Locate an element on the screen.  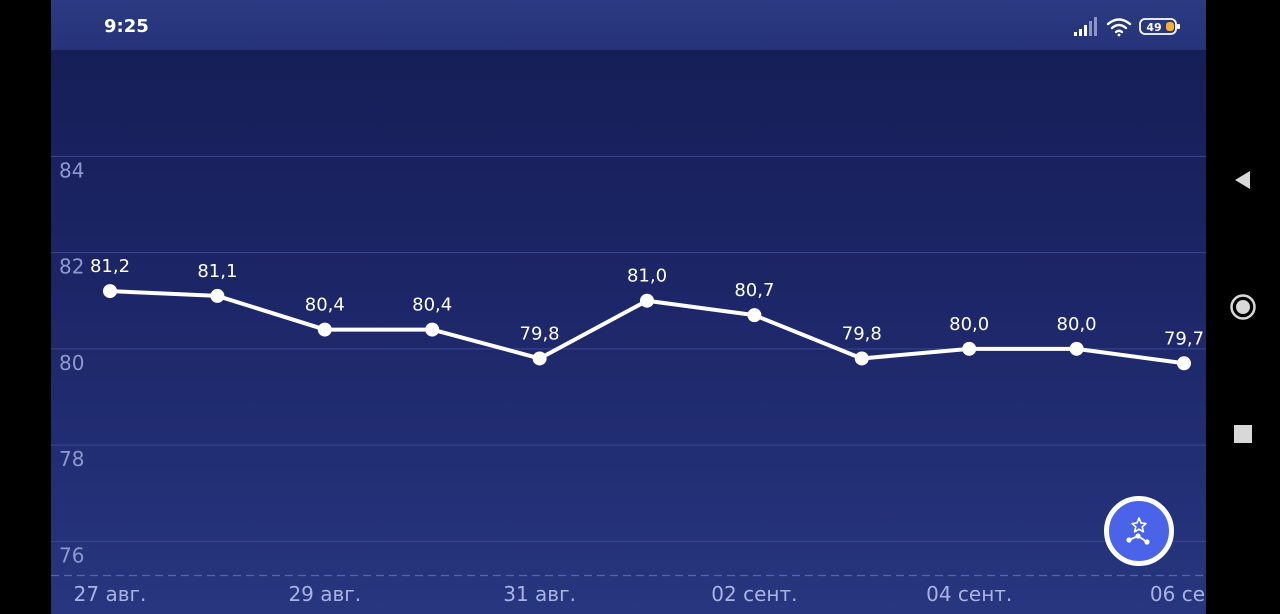
graph-star-icon is located at coordinates (1138, 531).